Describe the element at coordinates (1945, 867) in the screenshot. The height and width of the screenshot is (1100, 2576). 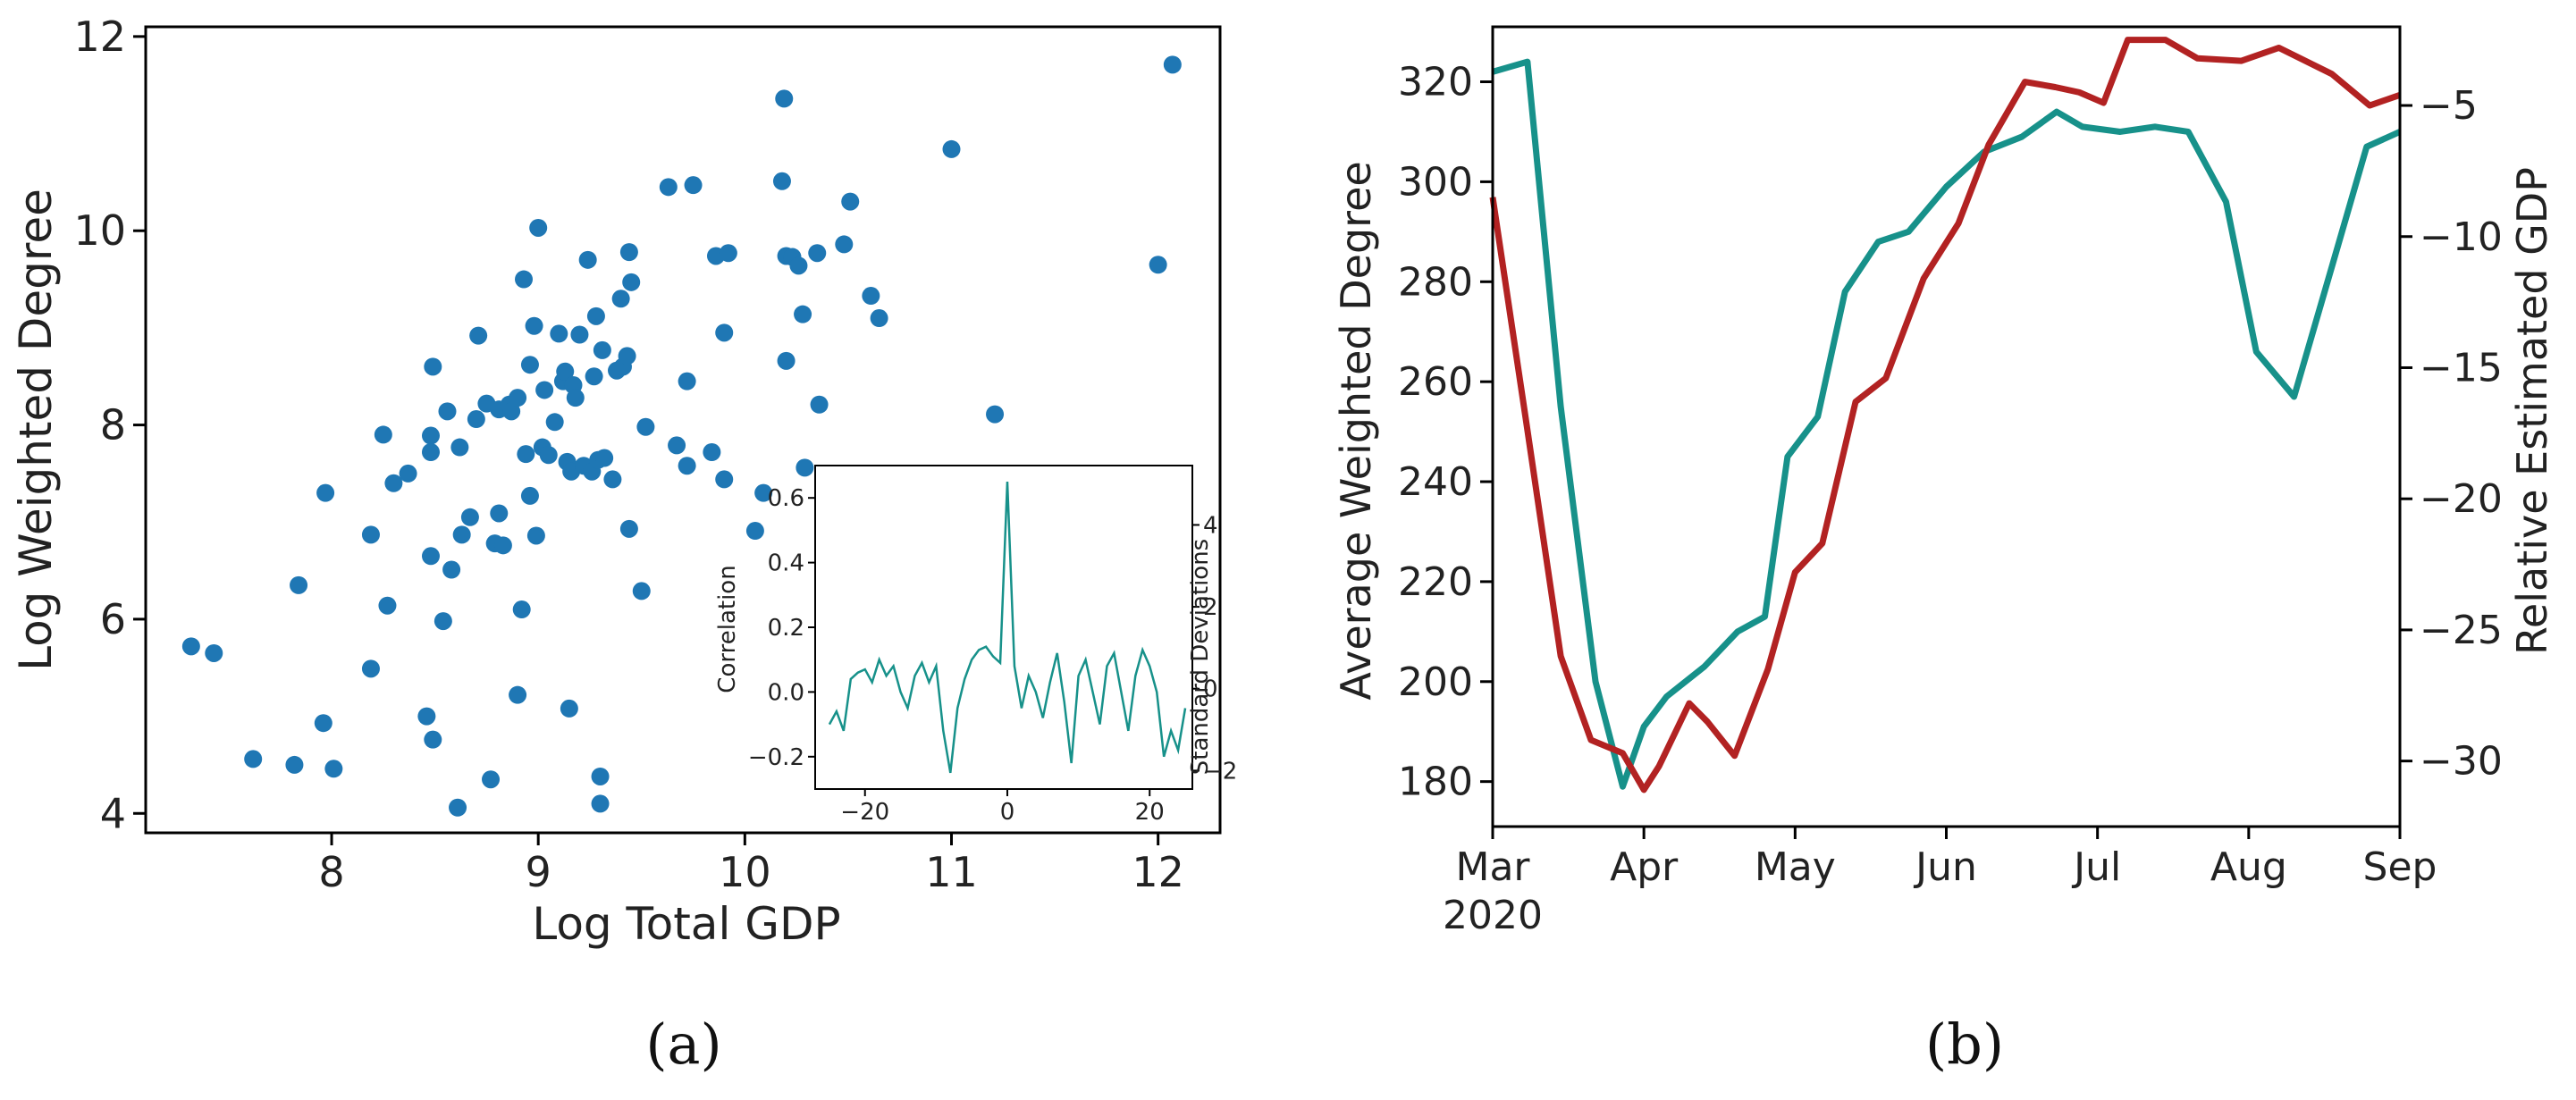
I see `x-tick-label: Jun` at that location.